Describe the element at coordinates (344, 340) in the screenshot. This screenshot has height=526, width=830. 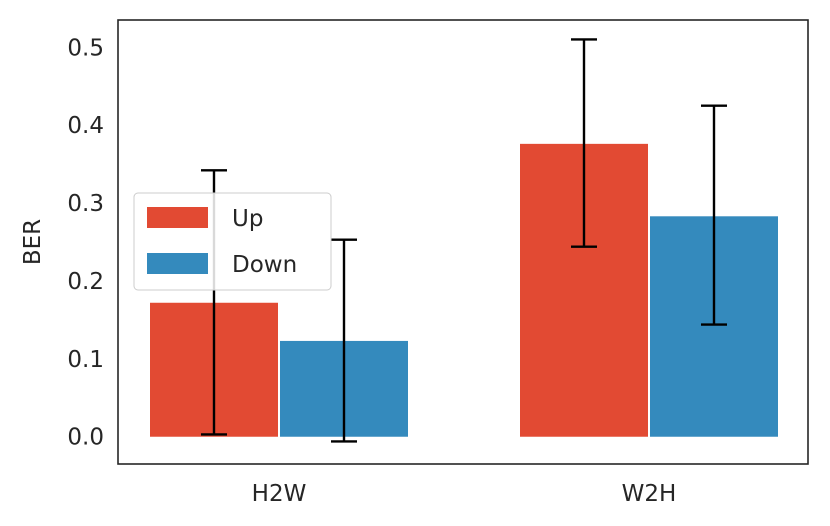
I see `error-bar-down-h2w` at that location.